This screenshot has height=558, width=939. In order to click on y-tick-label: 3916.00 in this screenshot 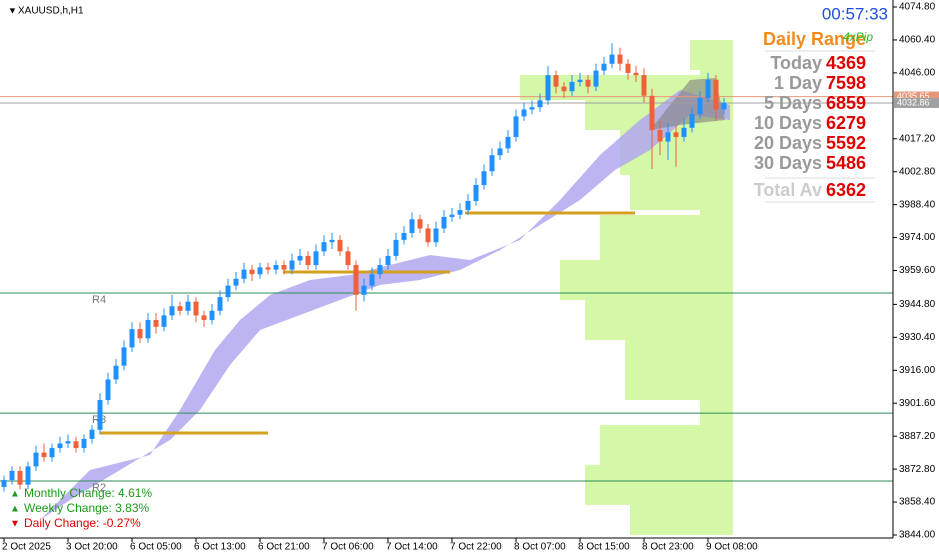, I will do `click(917, 370)`.